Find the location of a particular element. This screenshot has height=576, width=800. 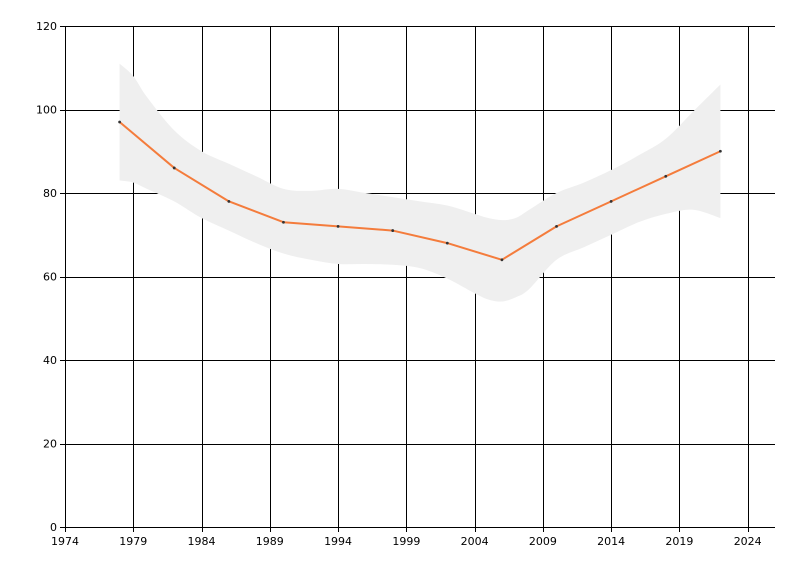

y-tick-label: 40 is located at coordinates (50, 360).